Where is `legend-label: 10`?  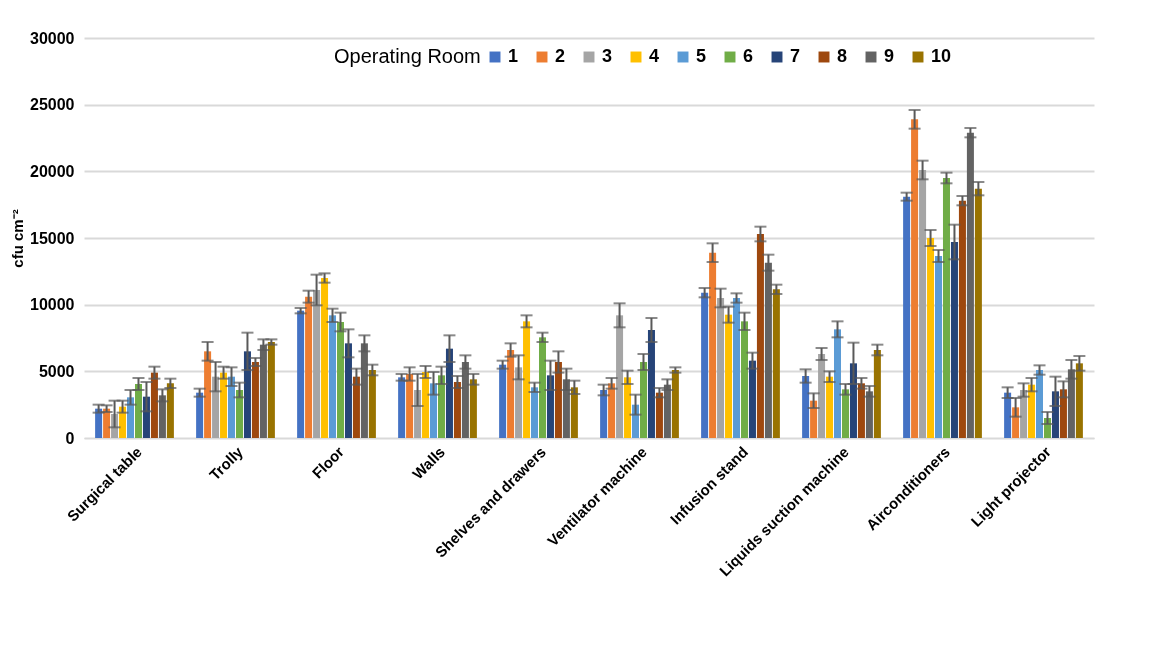
legend-label: 10 is located at coordinates (941, 56).